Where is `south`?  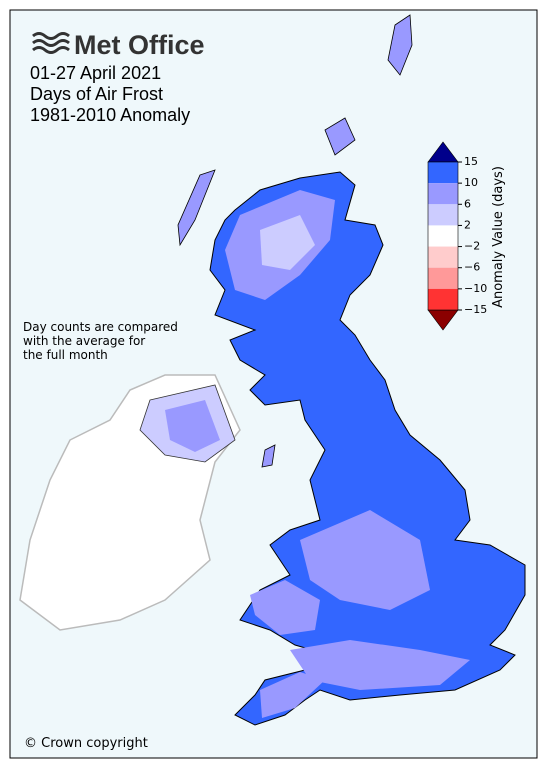
south is located at coordinates (380, 665).